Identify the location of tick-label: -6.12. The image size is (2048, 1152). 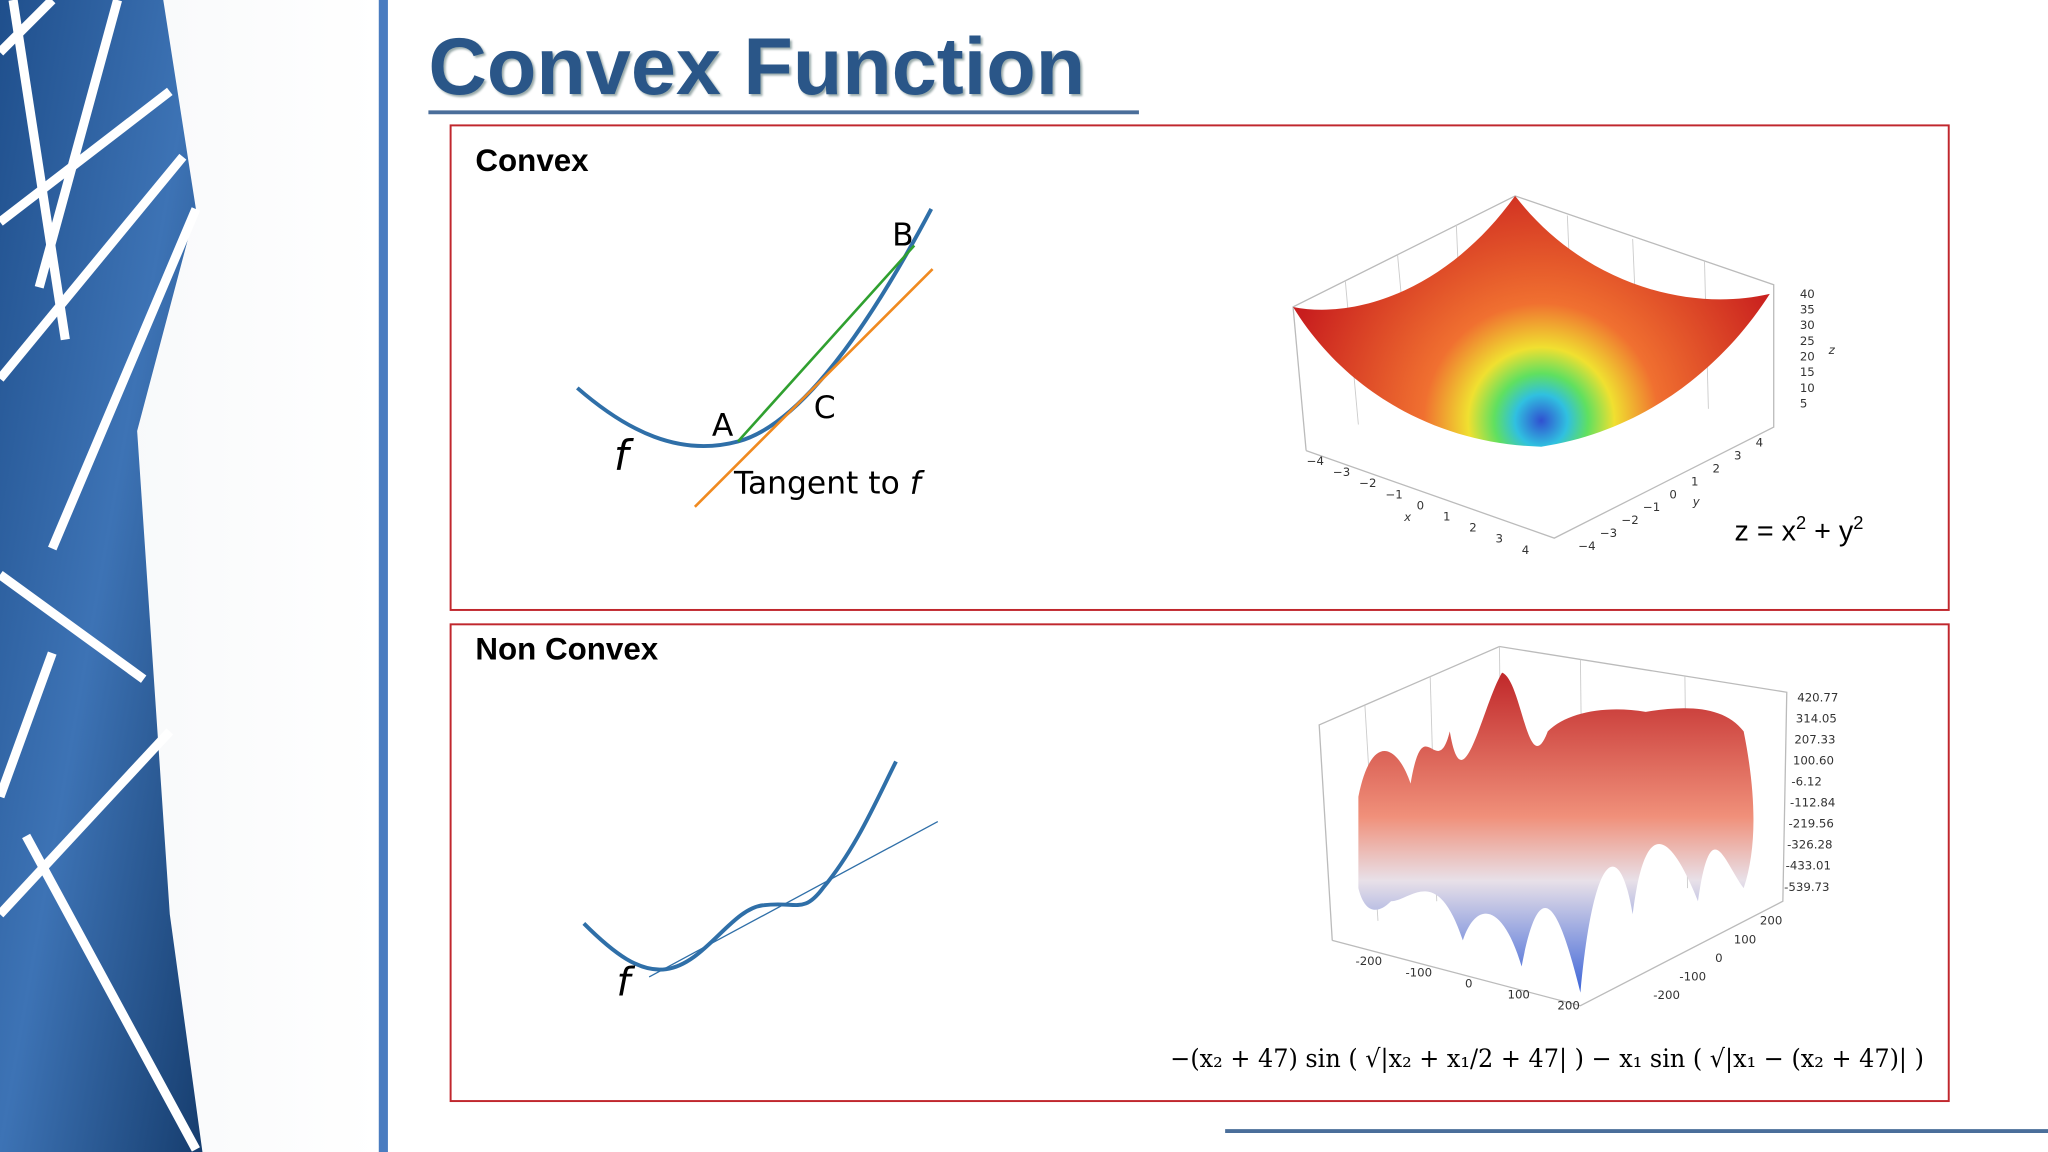
(1806, 782).